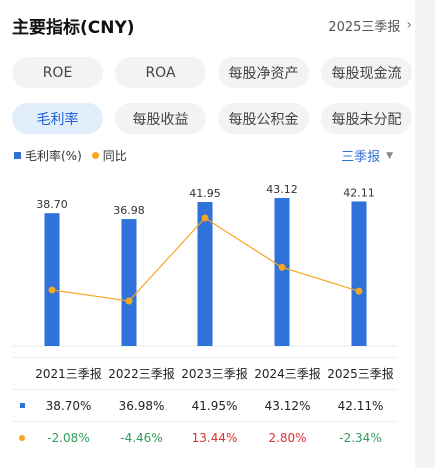 Image resolution: width=435 pixels, height=468 pixels. What do you see at coordinates (389, 155) in the screenshot?
I see `caret-down-icon: ▼` at bounding box center [389, 155].